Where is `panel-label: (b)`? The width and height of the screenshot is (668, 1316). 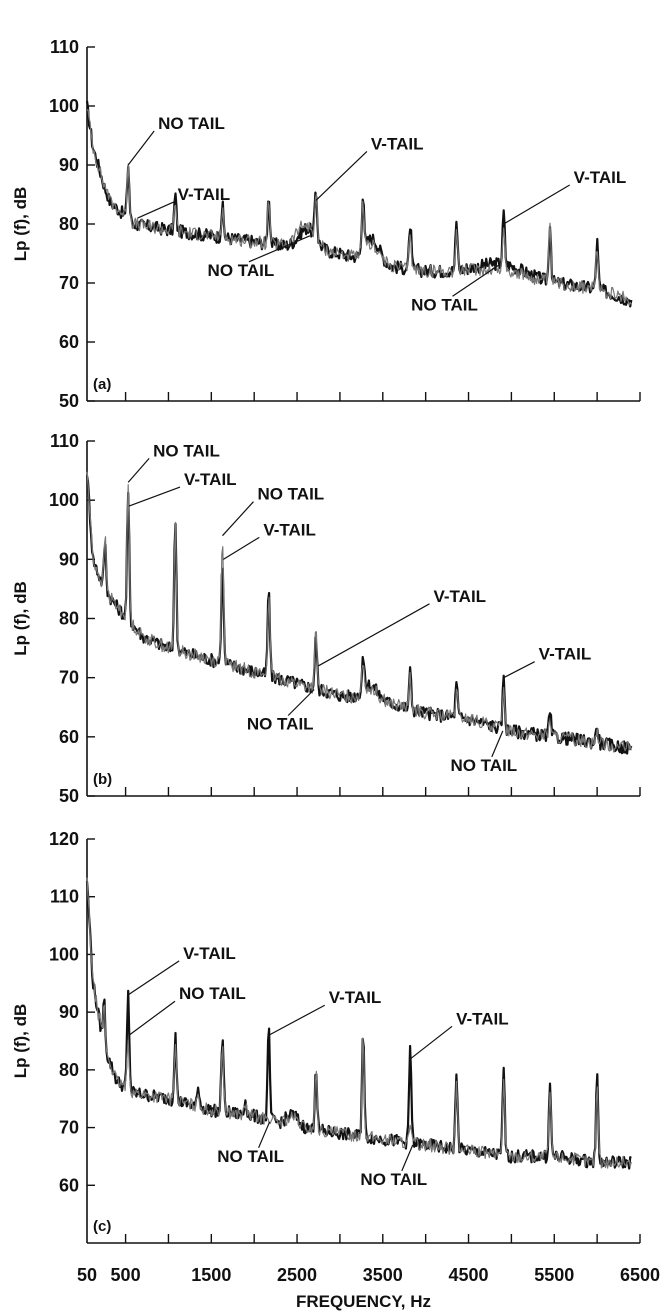
panel-label: (b) is located at coordinates (102, 779).